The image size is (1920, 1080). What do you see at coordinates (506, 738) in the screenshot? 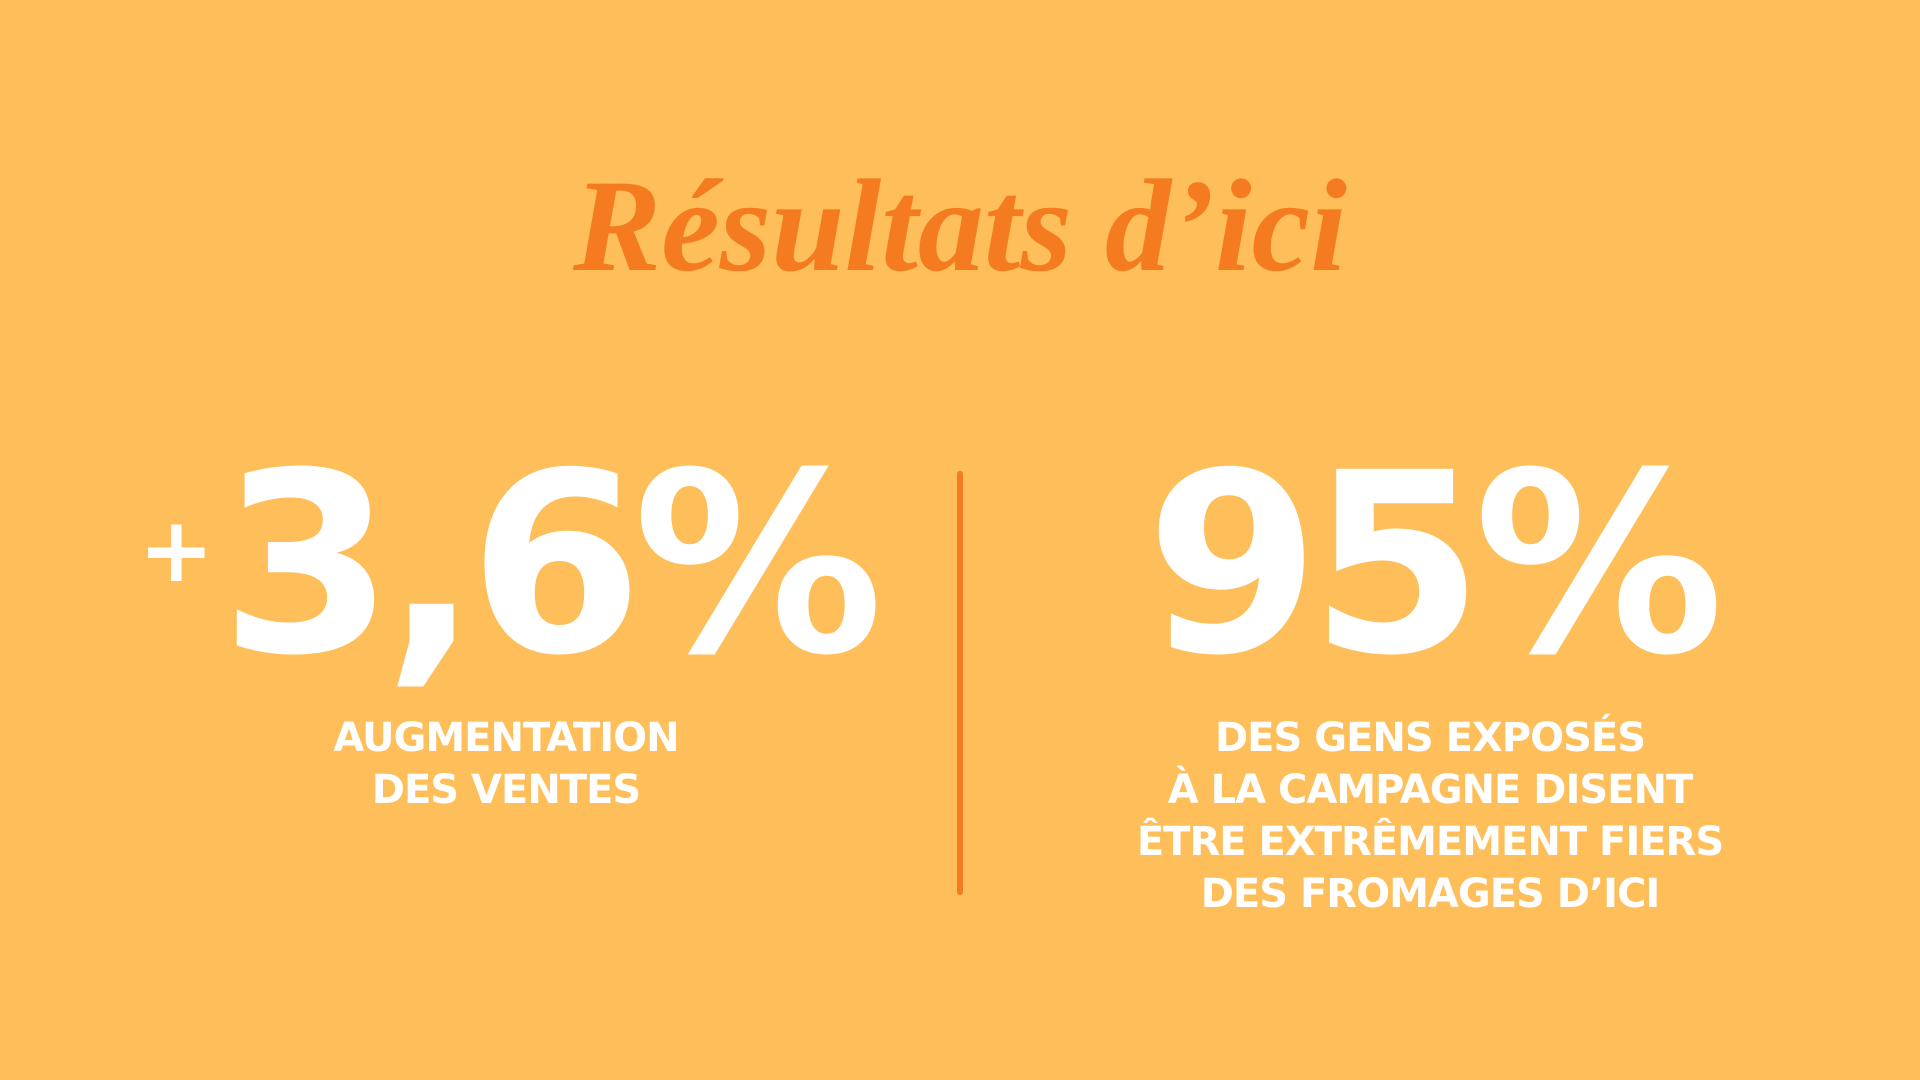
I see `stat-label-line: AUGMENTATION` at bounding box center [506, 738].